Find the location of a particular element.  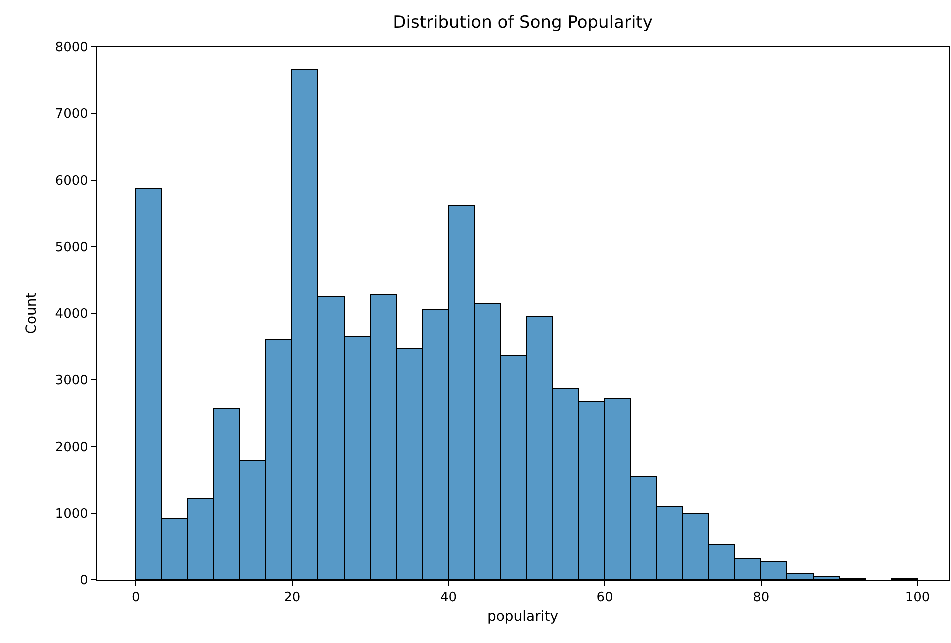

x-axis-title: popularity is located at coordinates (523, 616).